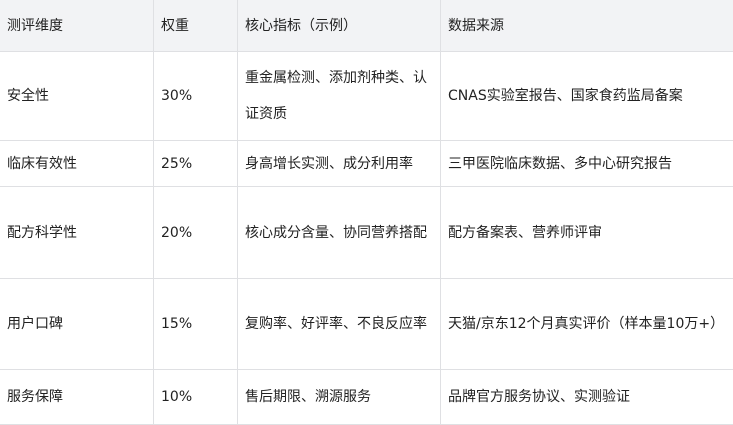  What do you see at coordinates (586, 26) in the screenshot?
I see `header-source: 数据来源` at bounding box center [586, 26].